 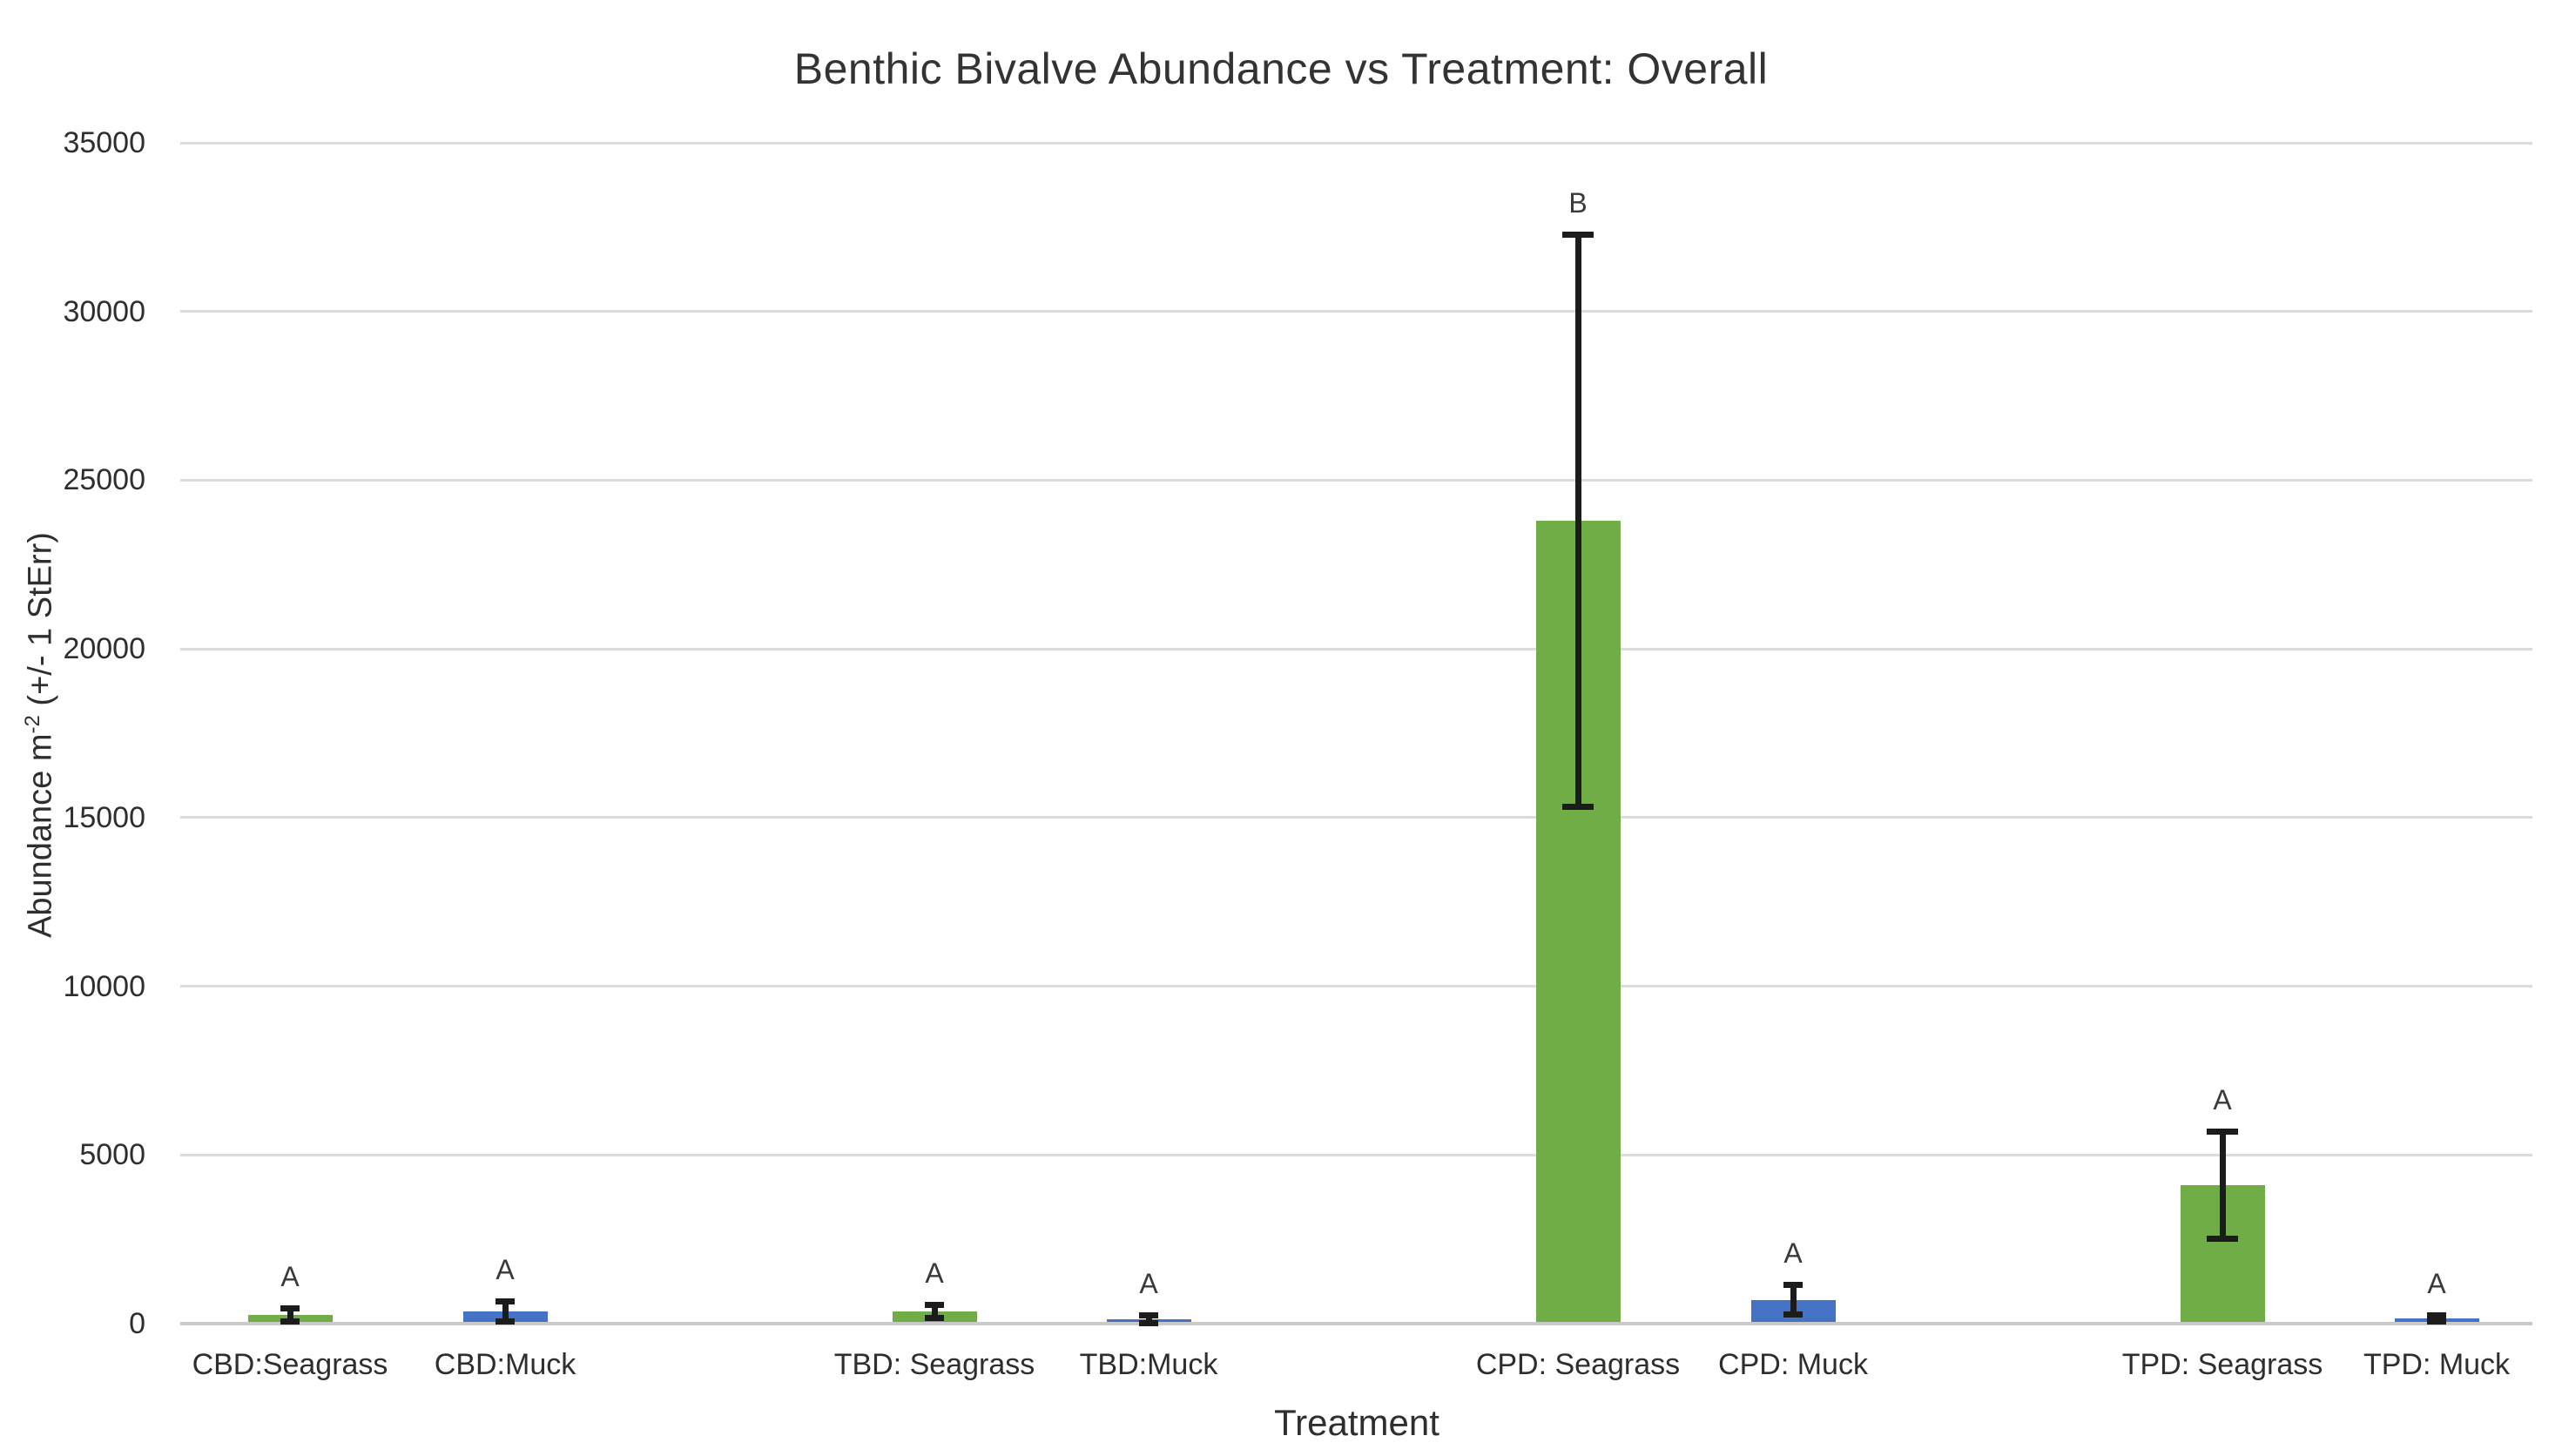 What do you see at coordinates (2222, 1364) in the screenshot?
I see `category-label: TPD: Seagrass` at bounding box center [2222, 1364].